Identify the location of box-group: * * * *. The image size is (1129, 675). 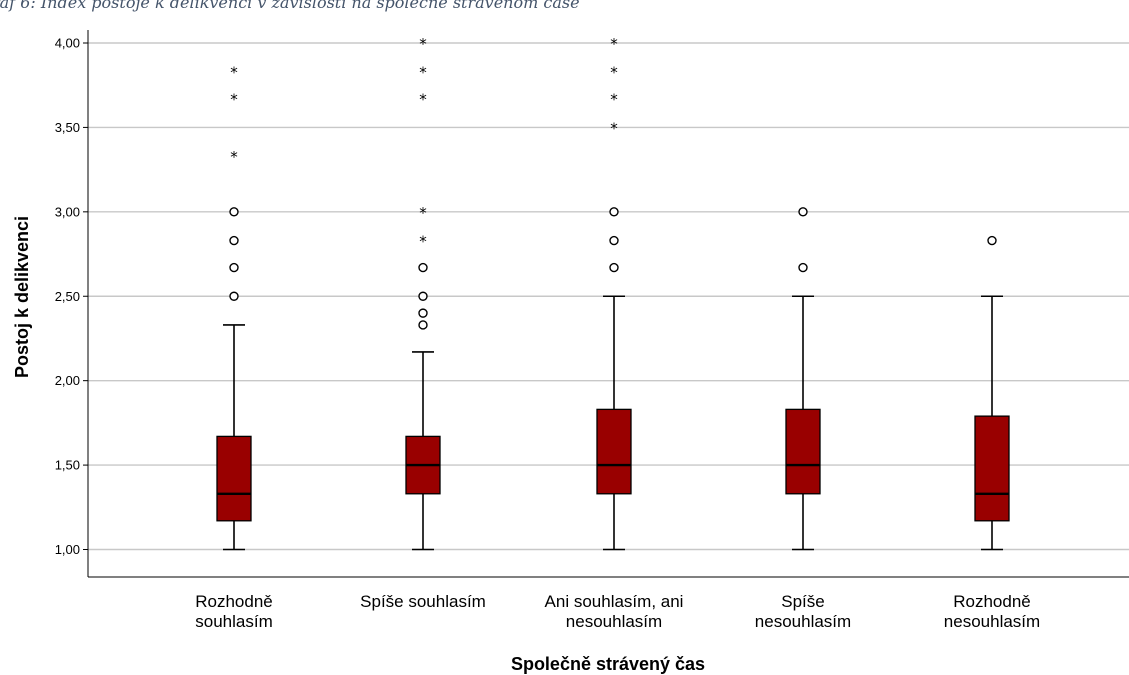
(614, 293).